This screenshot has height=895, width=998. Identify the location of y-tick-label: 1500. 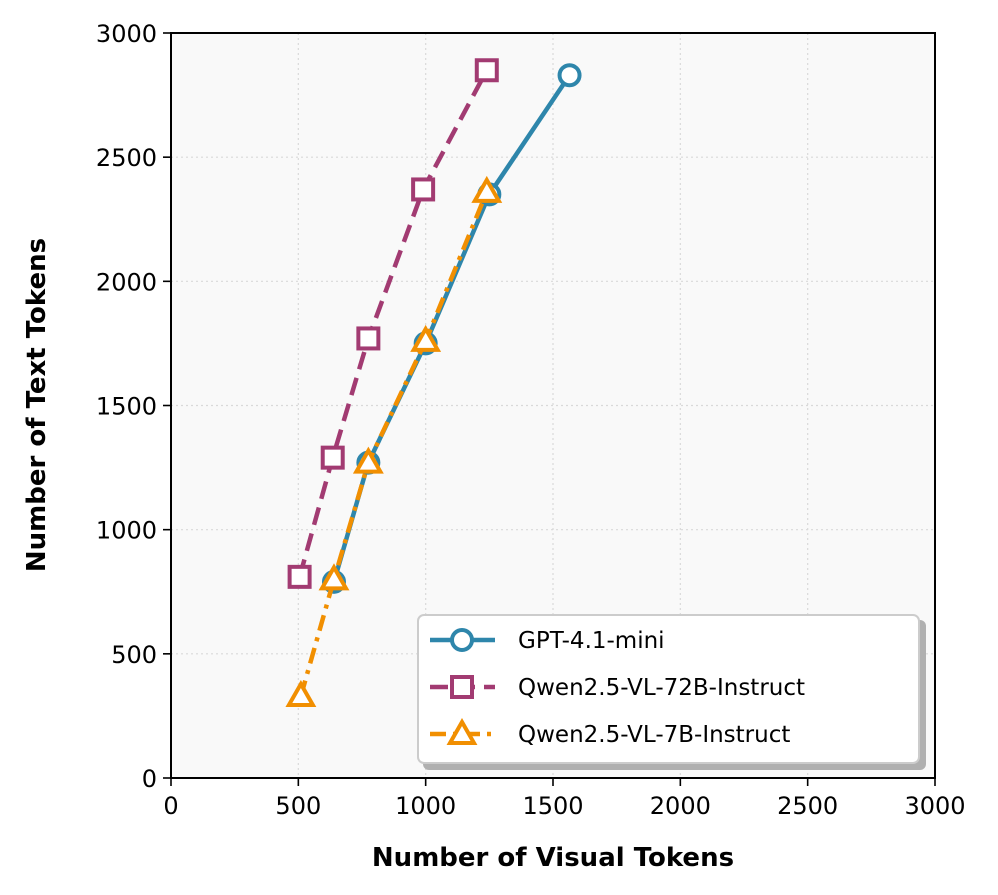
(126, 407).